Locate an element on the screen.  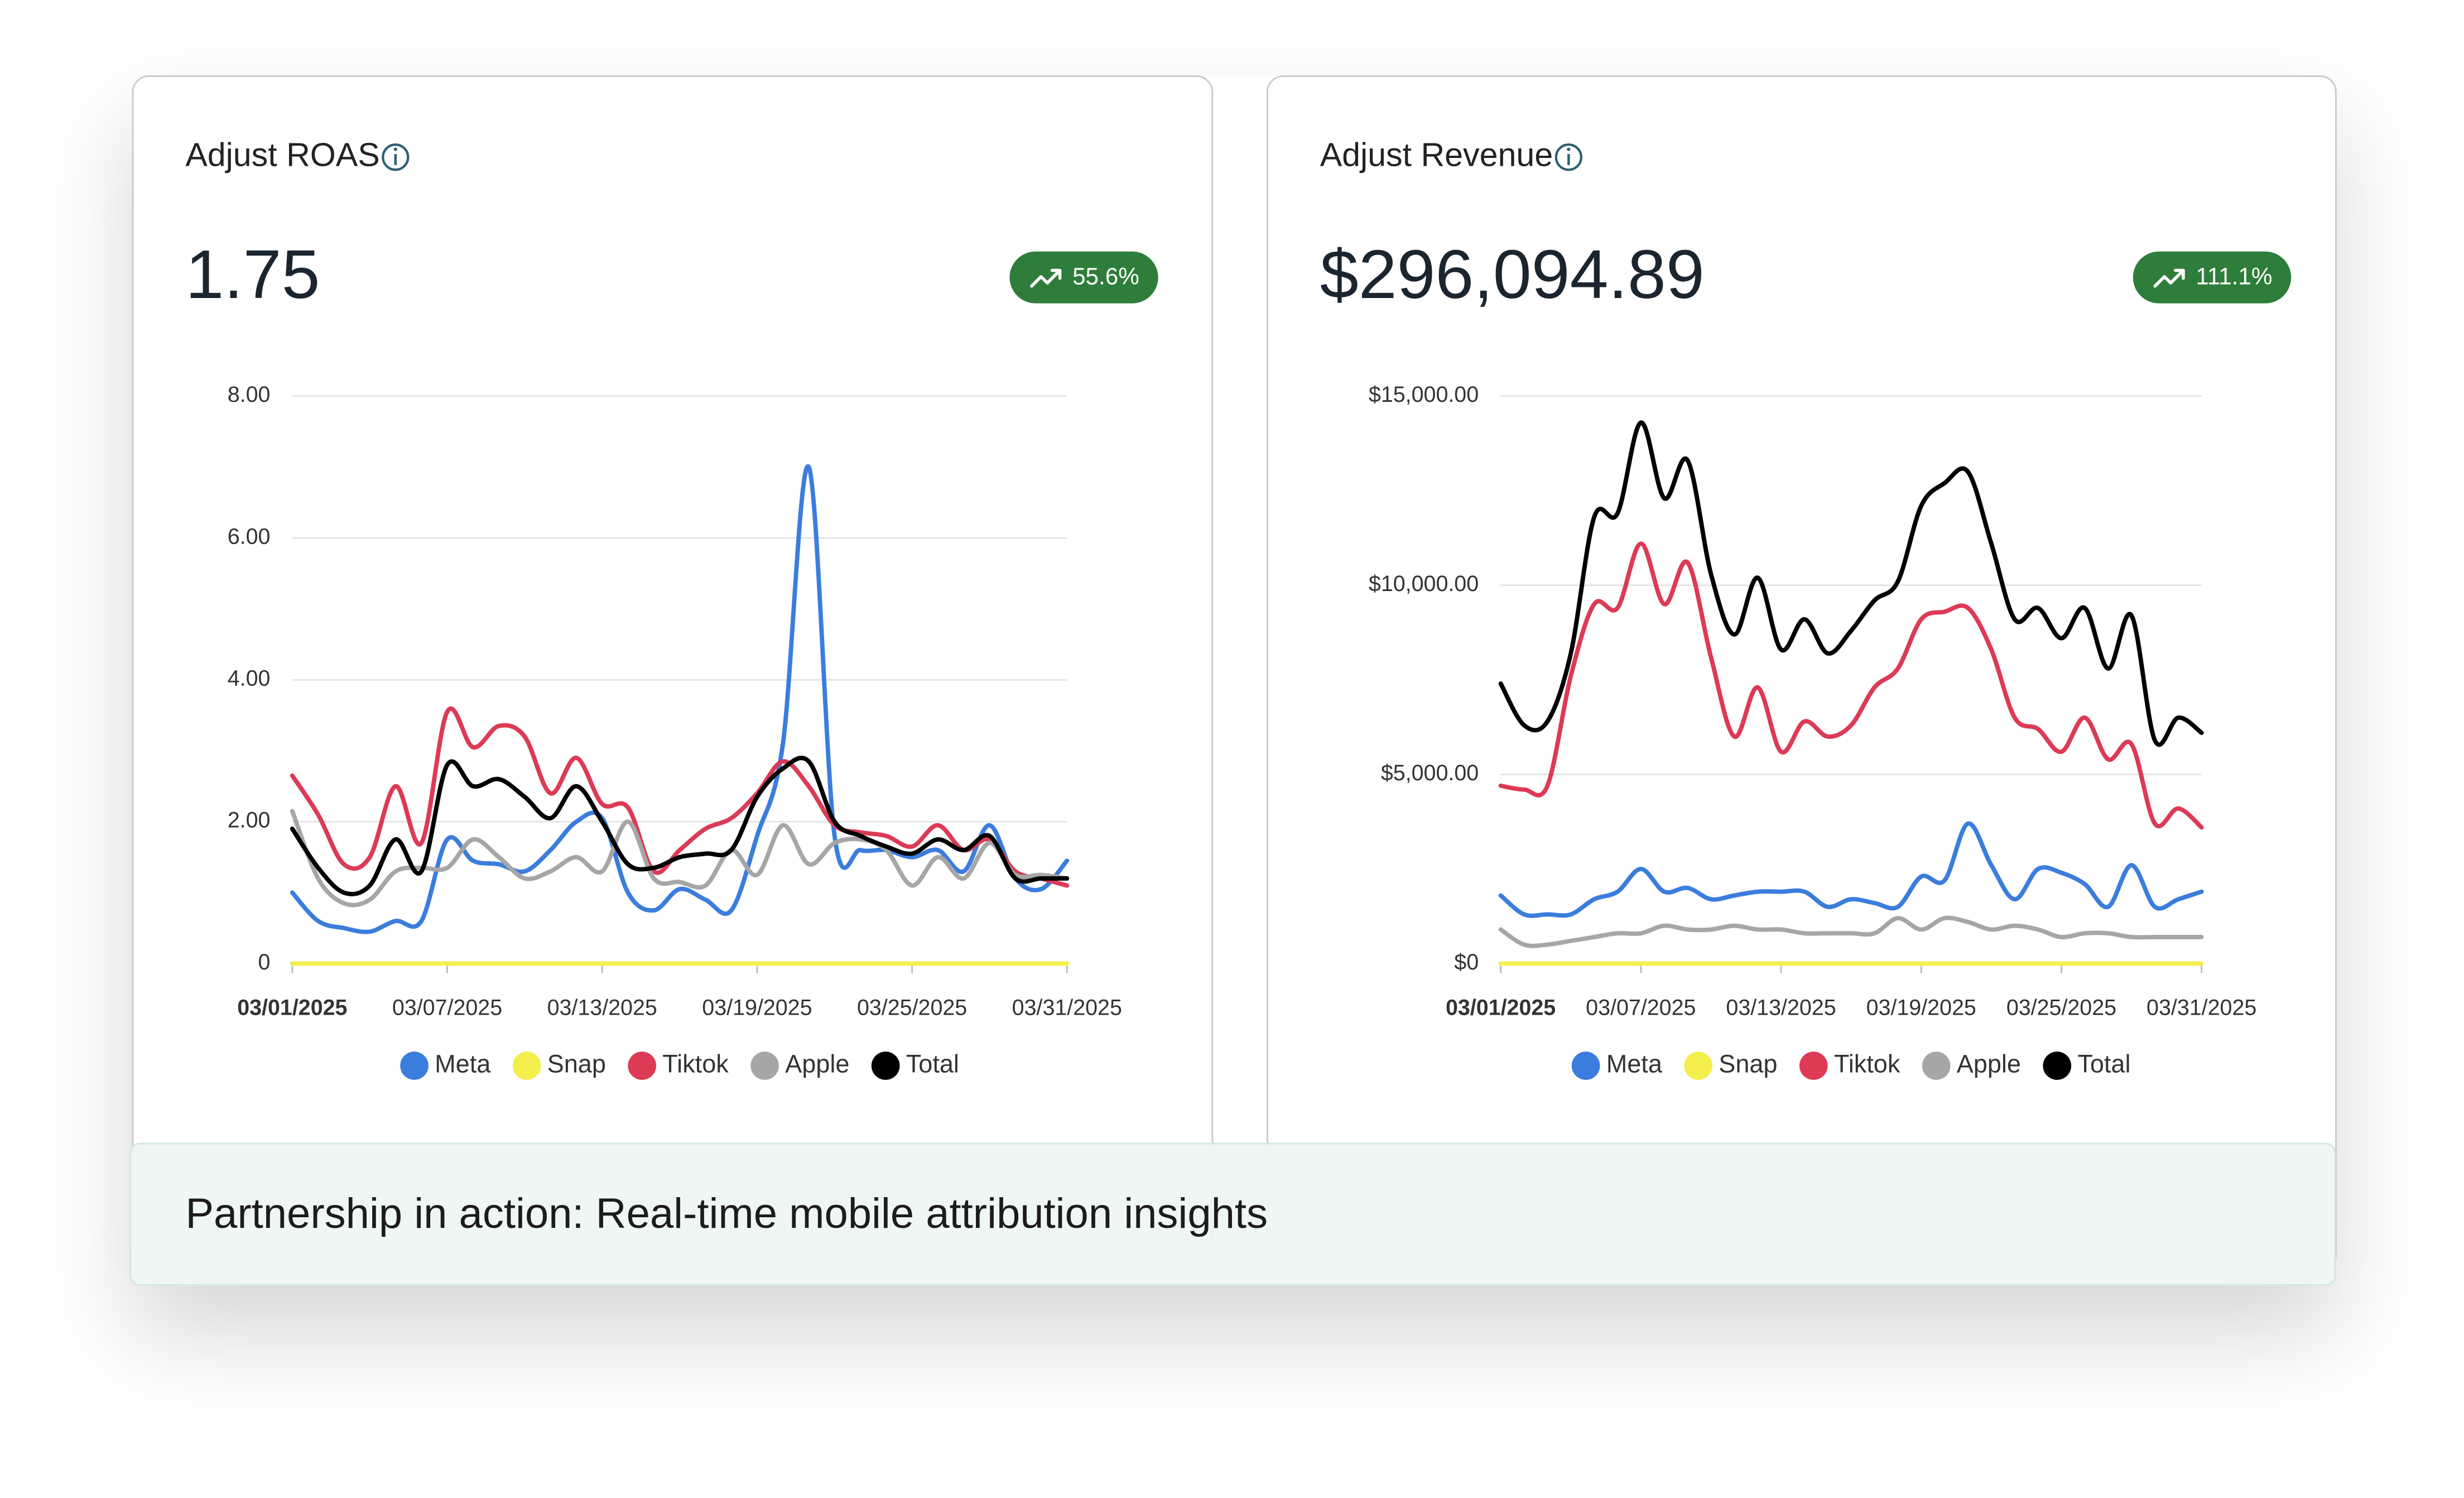
chart-title: Adjust ROAS is located at coordinates (282, 154).